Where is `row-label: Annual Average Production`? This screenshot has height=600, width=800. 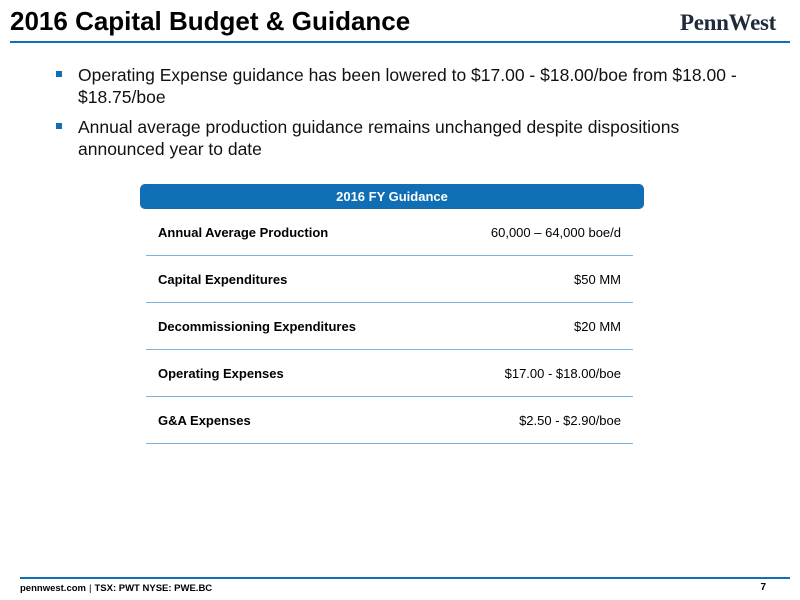
row-label: Annual Average Production is located at coordinates (243, 232).